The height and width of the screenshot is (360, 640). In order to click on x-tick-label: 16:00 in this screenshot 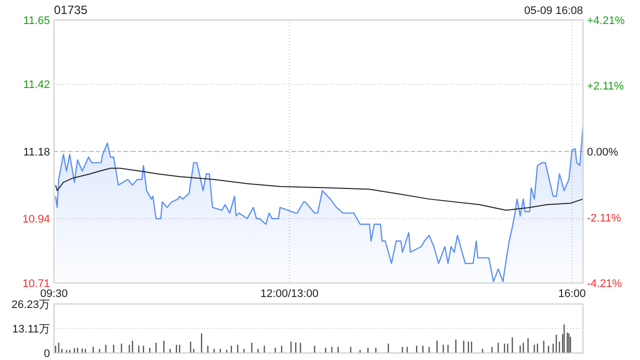, I will do `click(572, 294)`.